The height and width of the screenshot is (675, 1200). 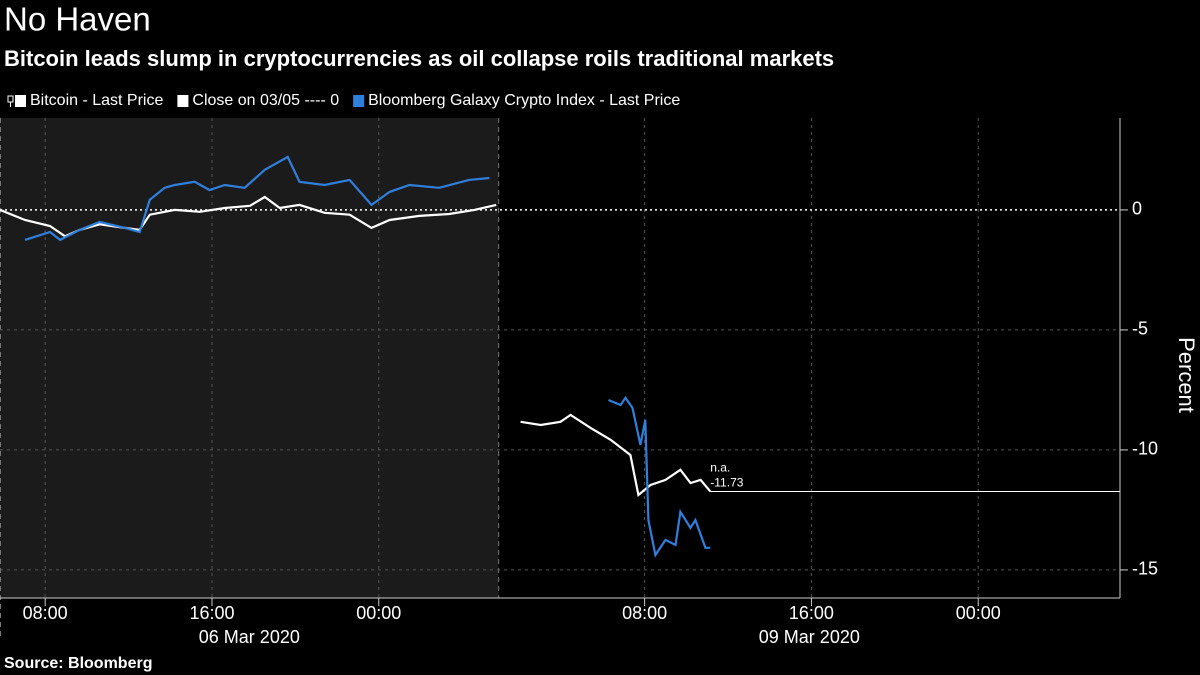 What do you see at coordinates (249, 637) in the screenshot?
I see `x-group-label: 06 Mar 2020` at bounding box center [249, 637].